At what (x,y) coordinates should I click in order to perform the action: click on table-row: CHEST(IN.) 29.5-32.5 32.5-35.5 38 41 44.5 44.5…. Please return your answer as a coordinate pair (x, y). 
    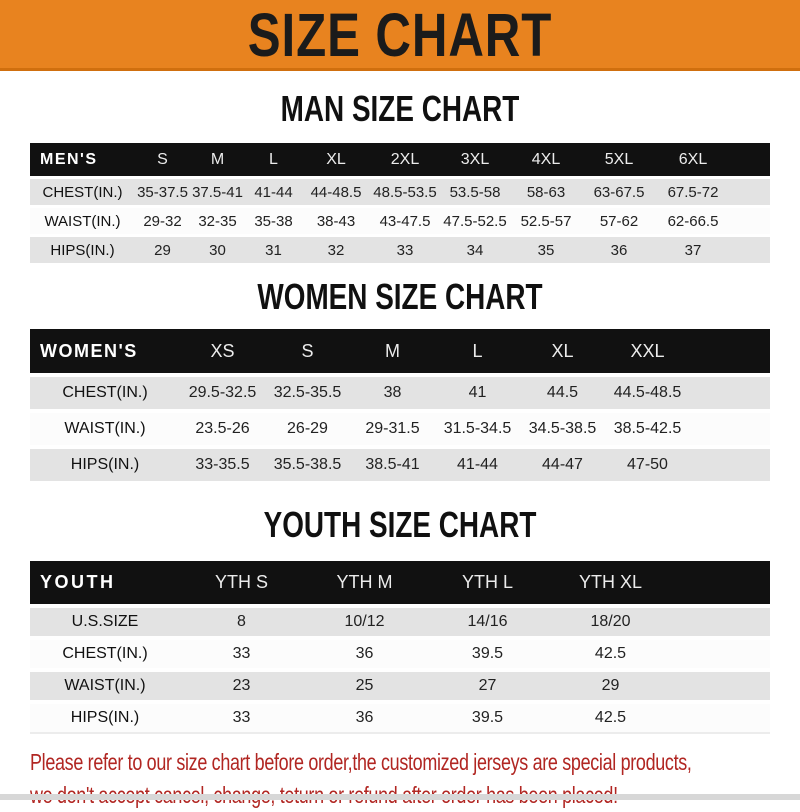
    Looking at the image, I should click on (400, 393).